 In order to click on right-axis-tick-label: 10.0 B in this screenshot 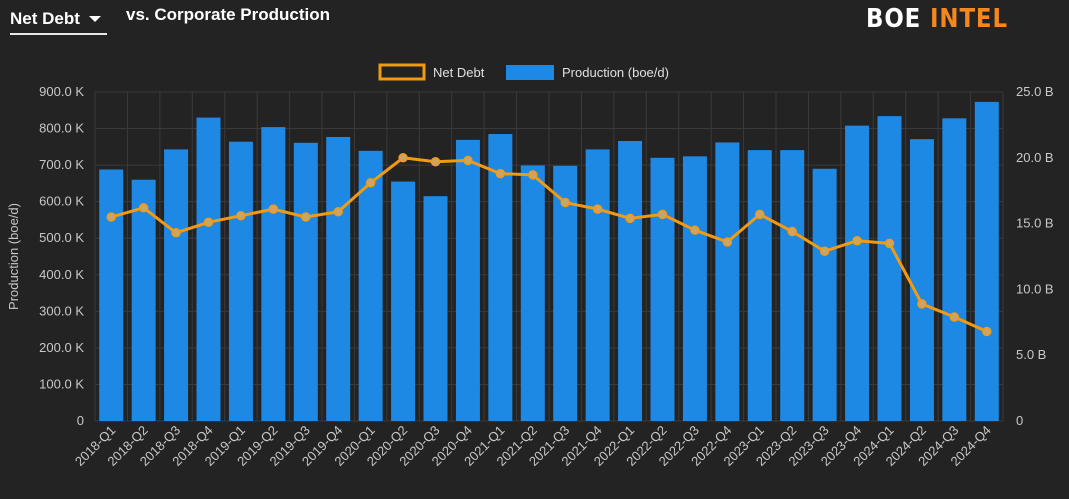, I will do `click(1035, 288)`.